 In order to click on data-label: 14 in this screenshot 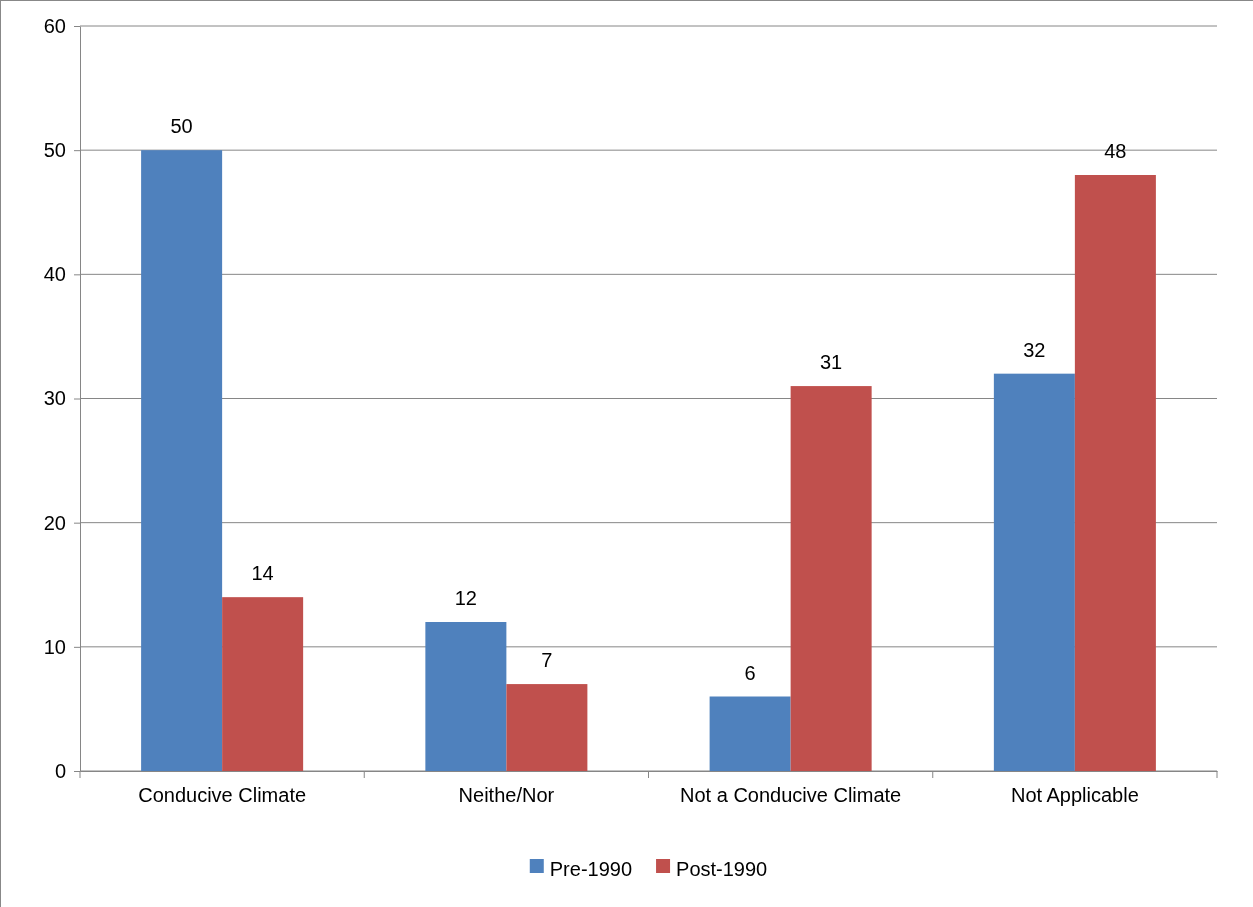, I will do `click(262, 573)`.